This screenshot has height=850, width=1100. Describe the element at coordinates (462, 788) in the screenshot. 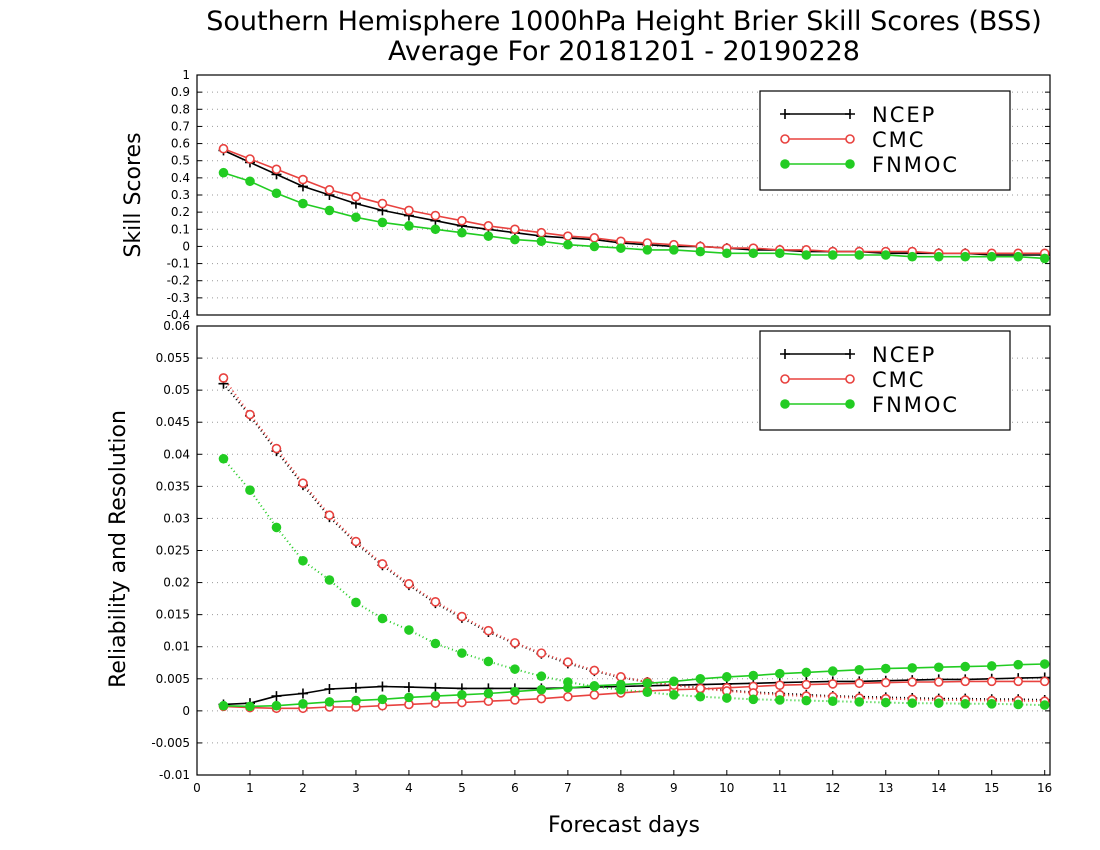

I see `x-tick-label: 5` at that location.